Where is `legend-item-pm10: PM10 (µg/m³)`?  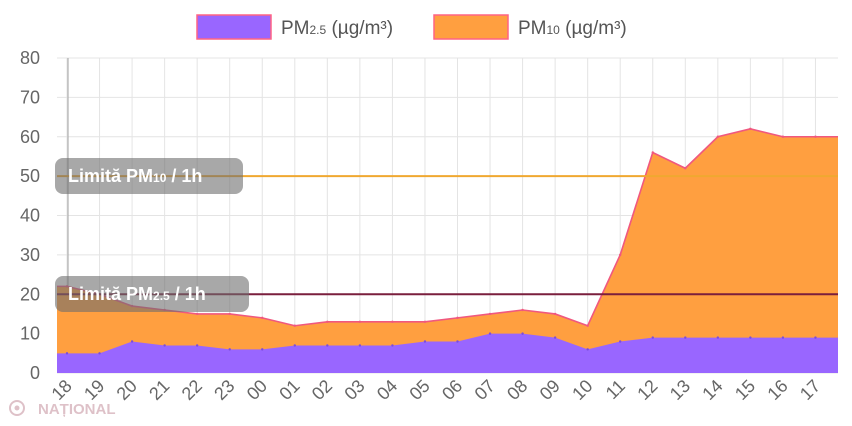
legend-item-pm10: PM10 (µg/m³) is located at coordinates (530, 27).